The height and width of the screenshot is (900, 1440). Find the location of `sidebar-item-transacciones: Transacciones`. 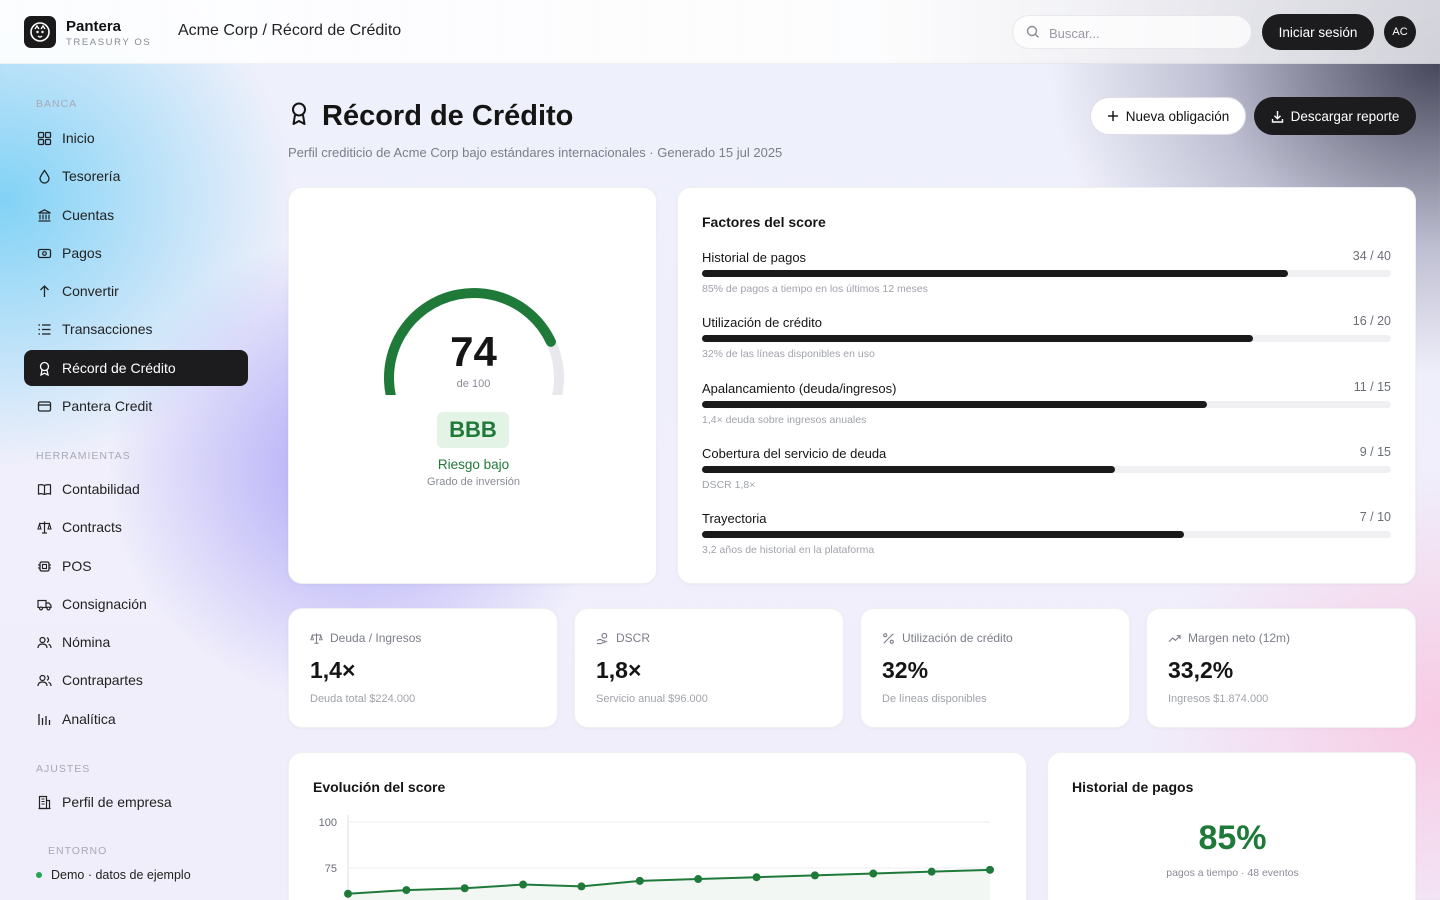

sidebar-item-transacciones: Transacciones is located at coordinates (136, 329).